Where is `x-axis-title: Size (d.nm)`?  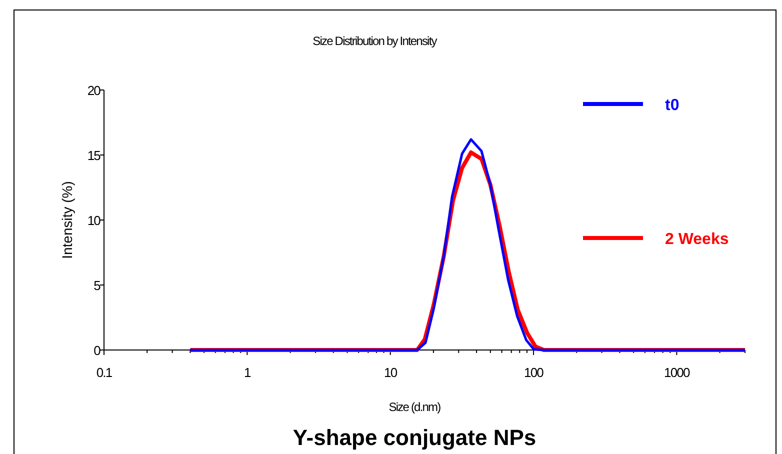 x-axis-title: Size (d.nm) is located at coordinates (415, 407).